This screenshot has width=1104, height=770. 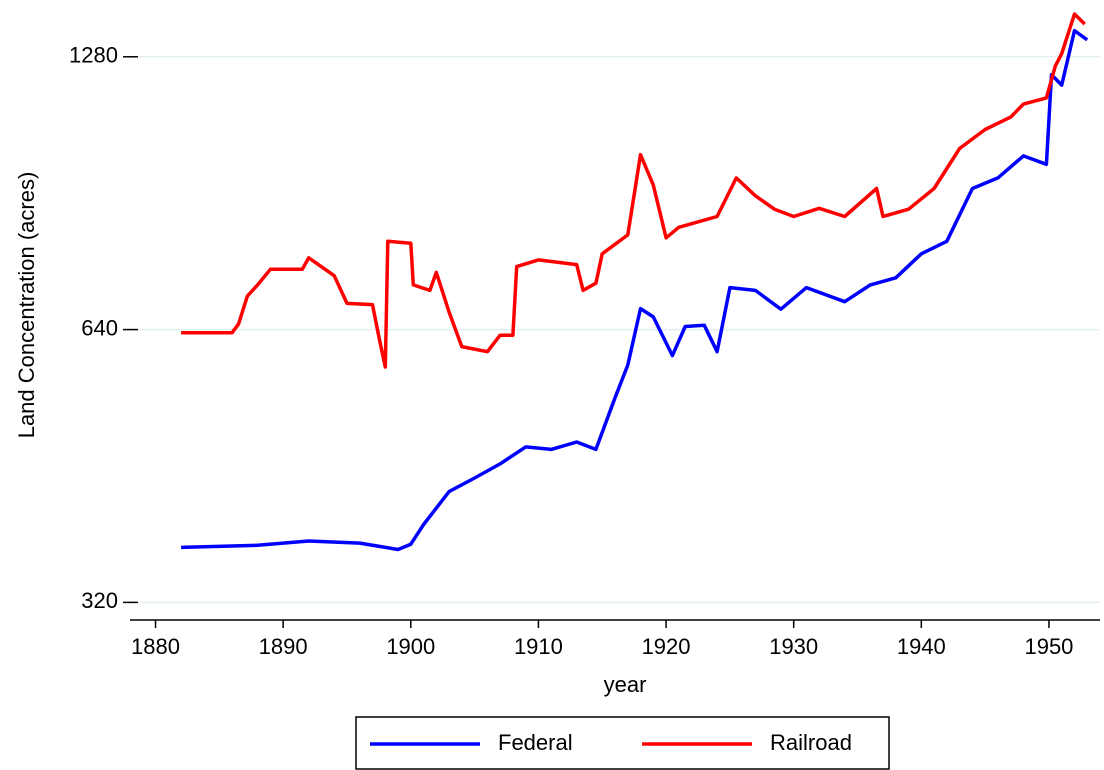 I want to click on y-tick-label: 1280, so click(x=93, y=55).